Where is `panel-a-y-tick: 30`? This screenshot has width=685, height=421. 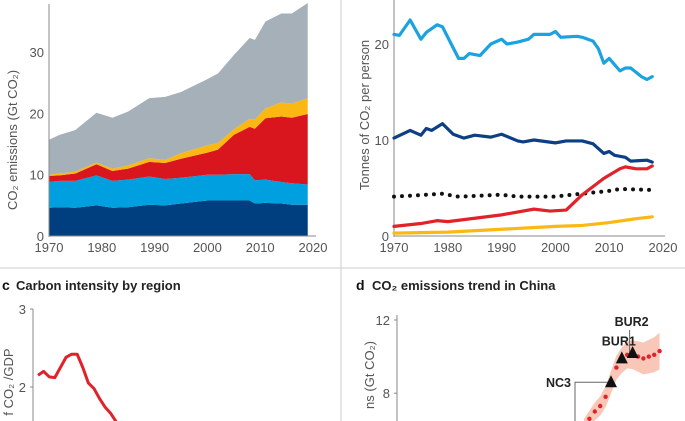 panel-a-y-tick: 30 is located at coordinates (37, 52).